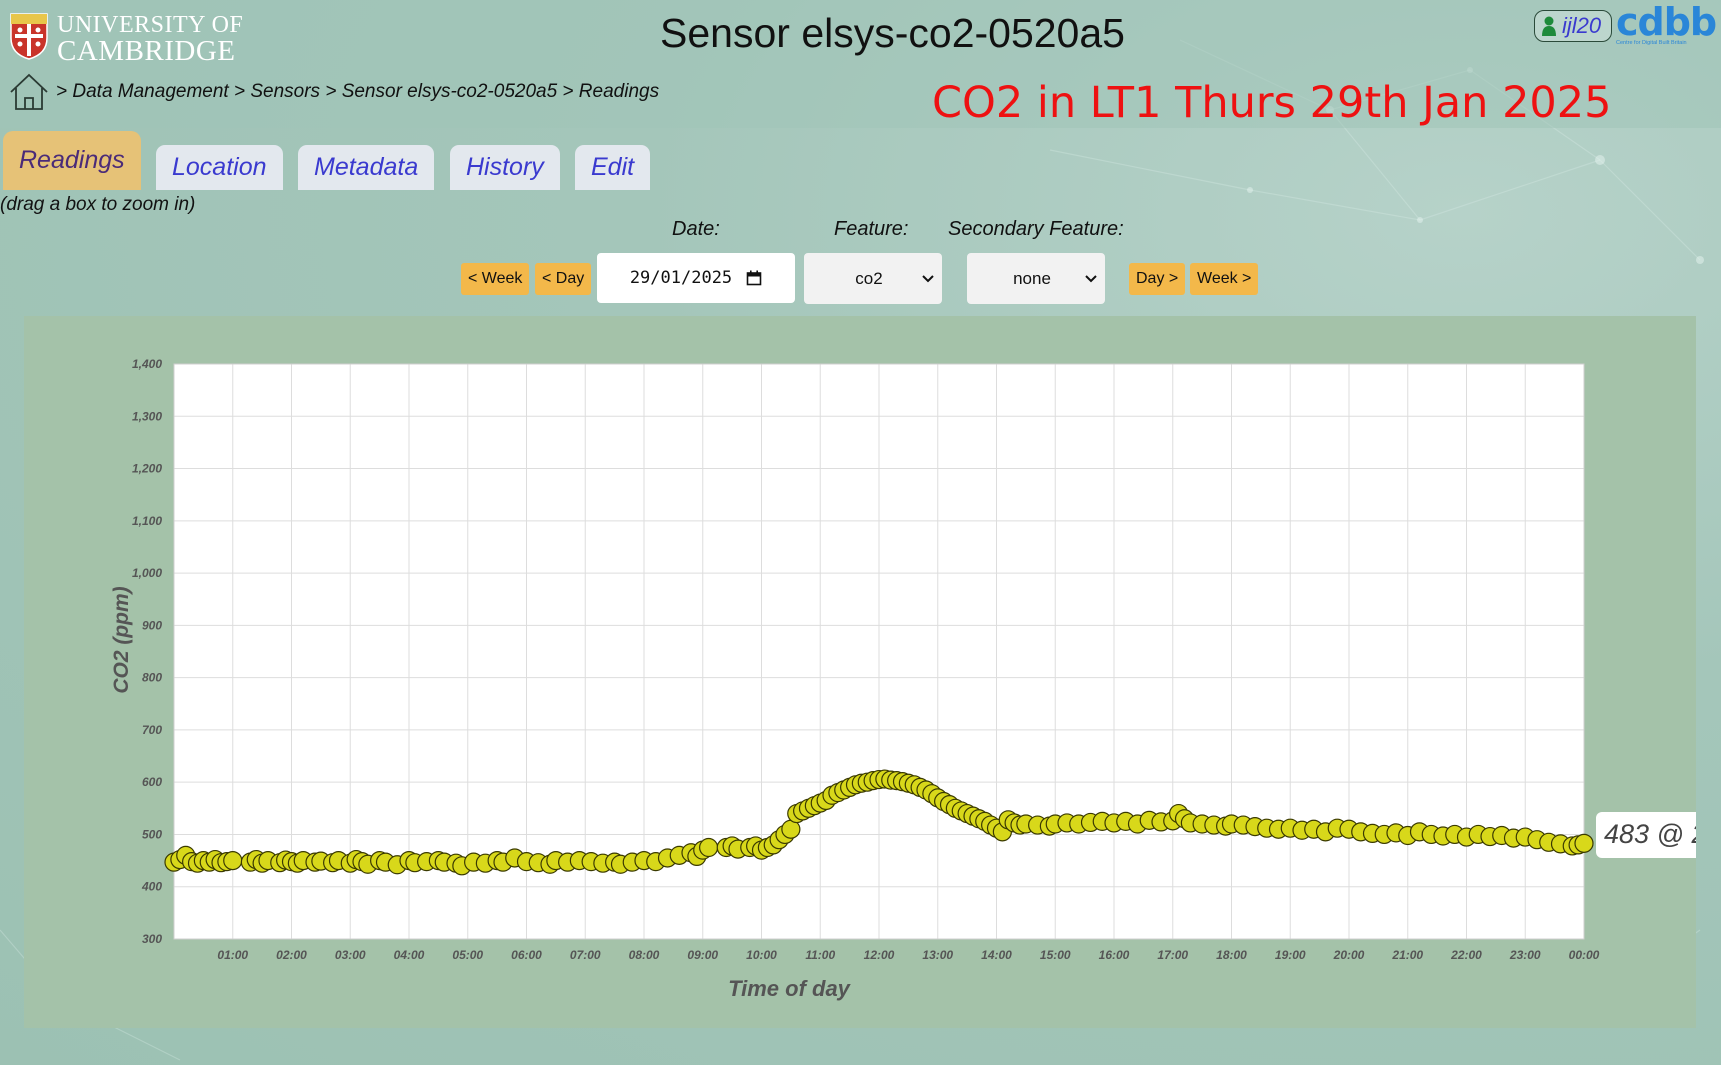 Image resolution: width=1721 pixels, height=1065 pixels. What do you see at coordinates (702, 955) in the screenshot?
I see `x-tick-label: 09:00` at bounding box center [702, 955].